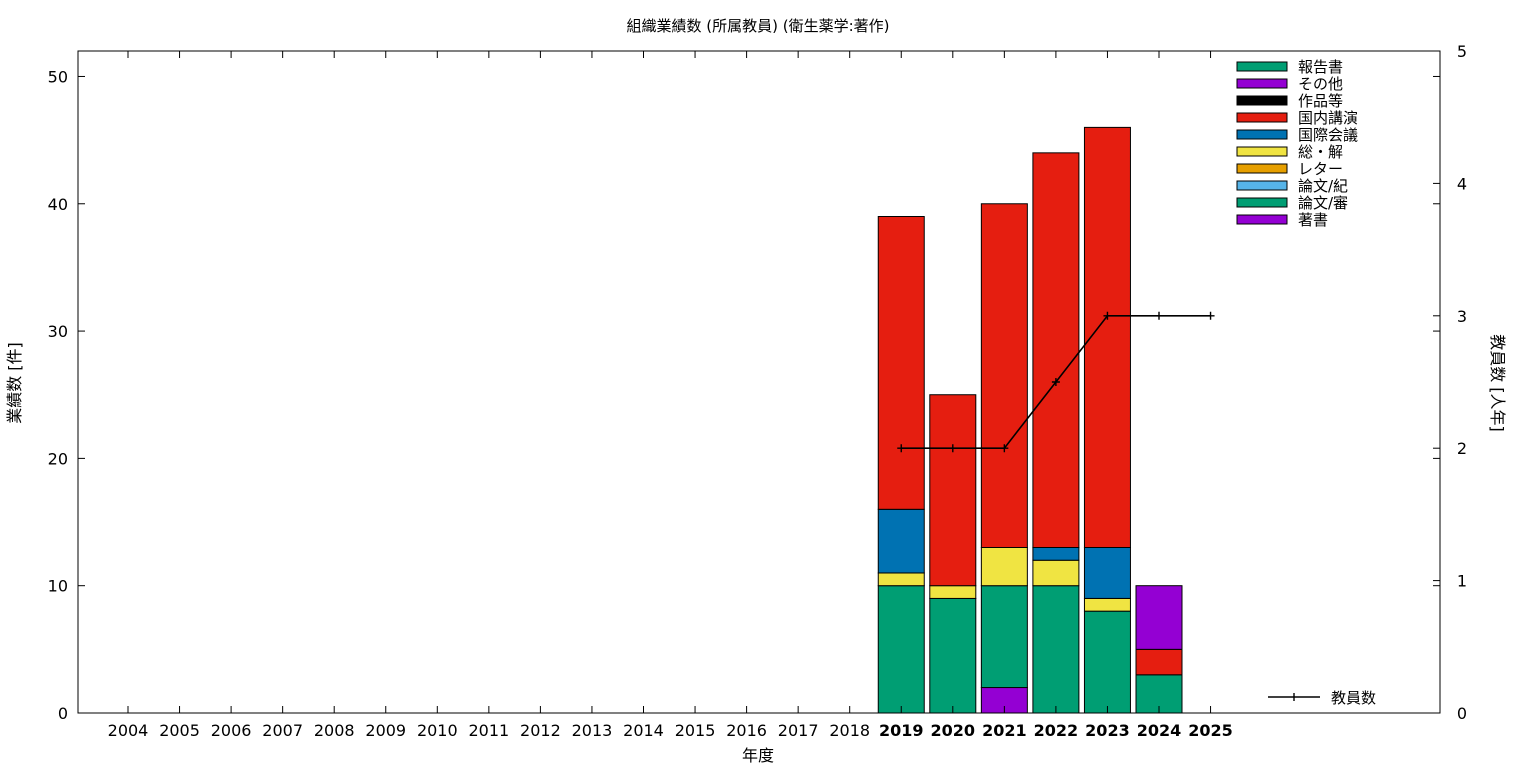  What do you see at coordinates (1320, 101) in the screenshot?
I see `legend-label-2: 作品等` at bounding box center [1320, 101].